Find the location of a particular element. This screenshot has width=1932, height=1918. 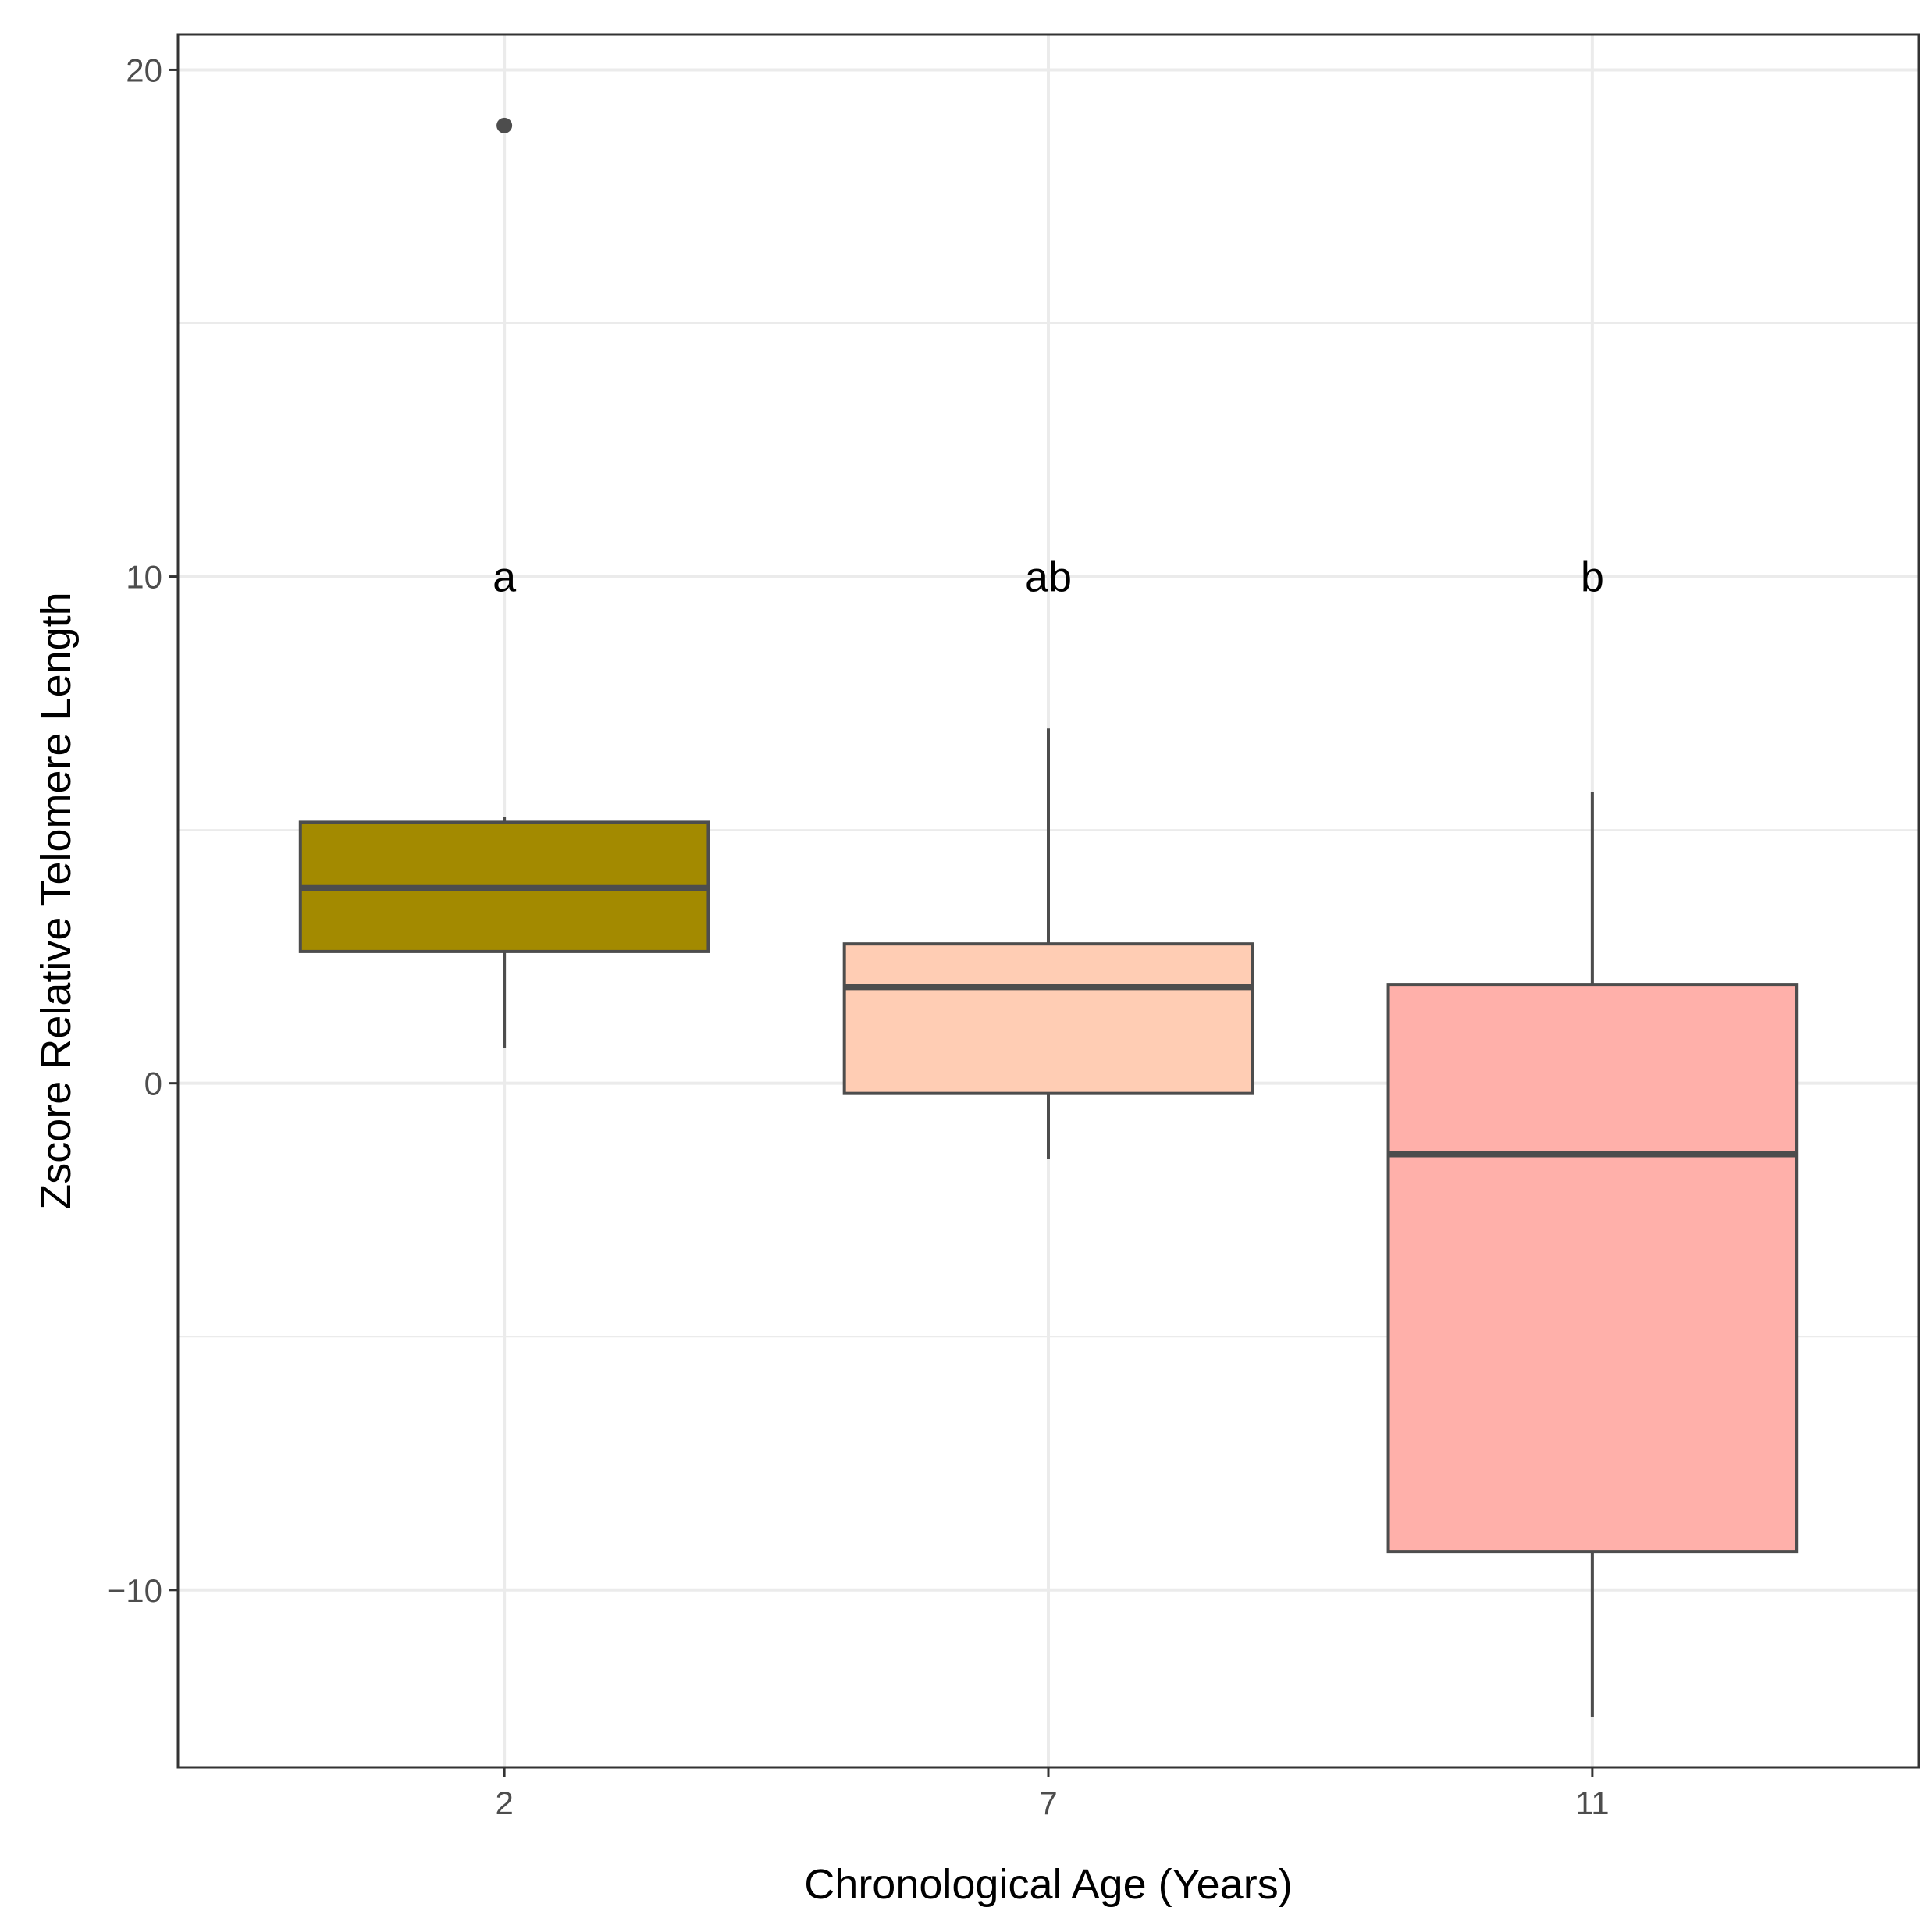

annotation-label: ab is located at coordinates (1048, 577).